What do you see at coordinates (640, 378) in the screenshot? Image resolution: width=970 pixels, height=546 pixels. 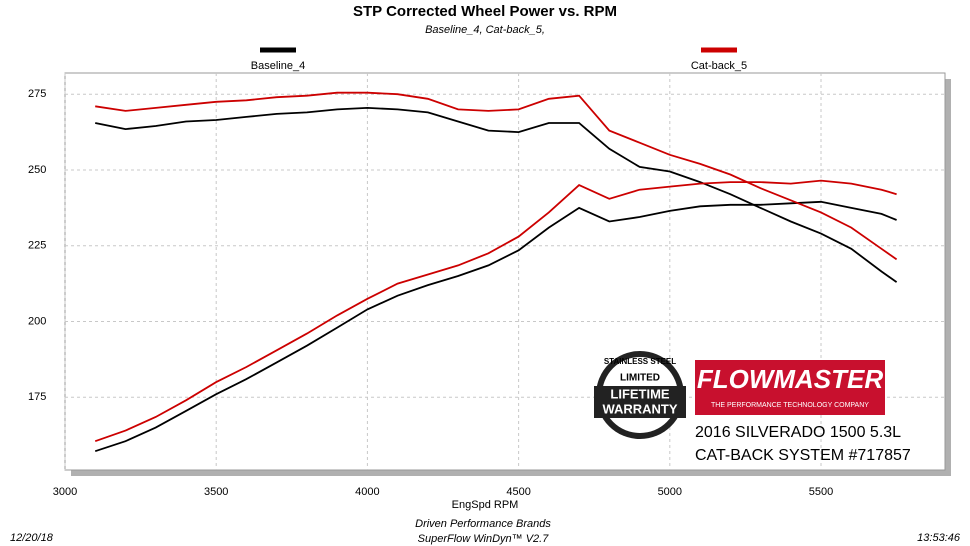 I see `badge-middle: LIMITED` at bounding box center [640, 378].